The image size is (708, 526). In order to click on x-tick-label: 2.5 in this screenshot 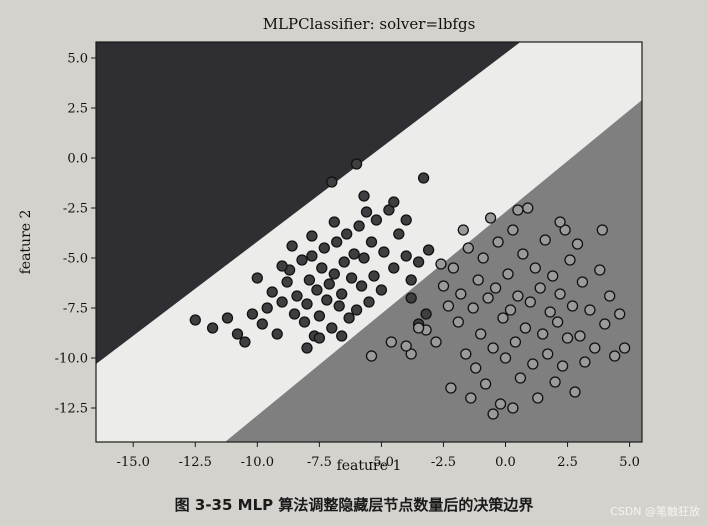, I will do `click(567, 462)`.